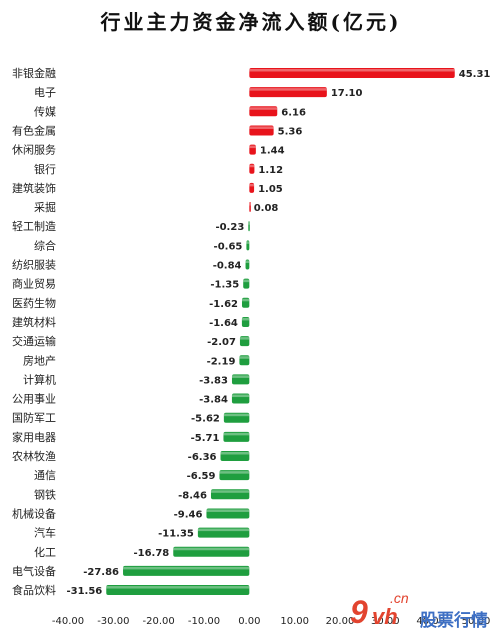  What do you see at coordinates (228, 246) in the screenshot?
I see `value-label: -0.65` at bounding box center [228, 246].